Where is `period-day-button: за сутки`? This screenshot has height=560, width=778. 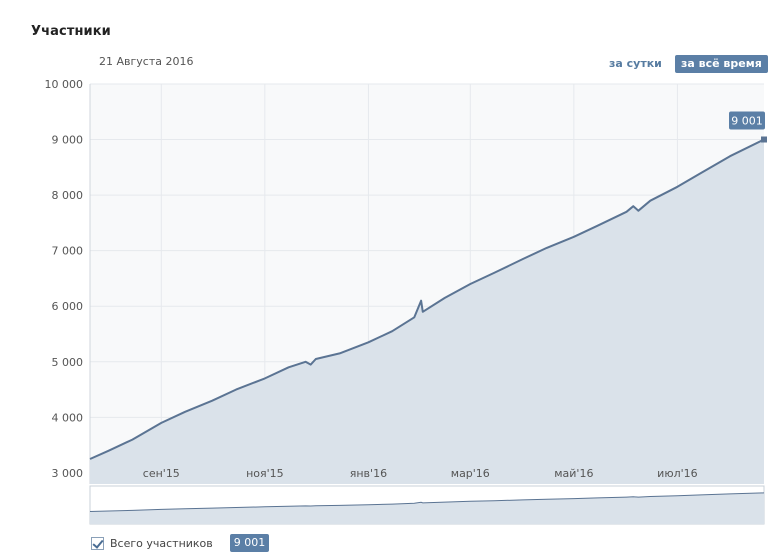
period-day-button: за сутки is located at coordinates (635, 63).